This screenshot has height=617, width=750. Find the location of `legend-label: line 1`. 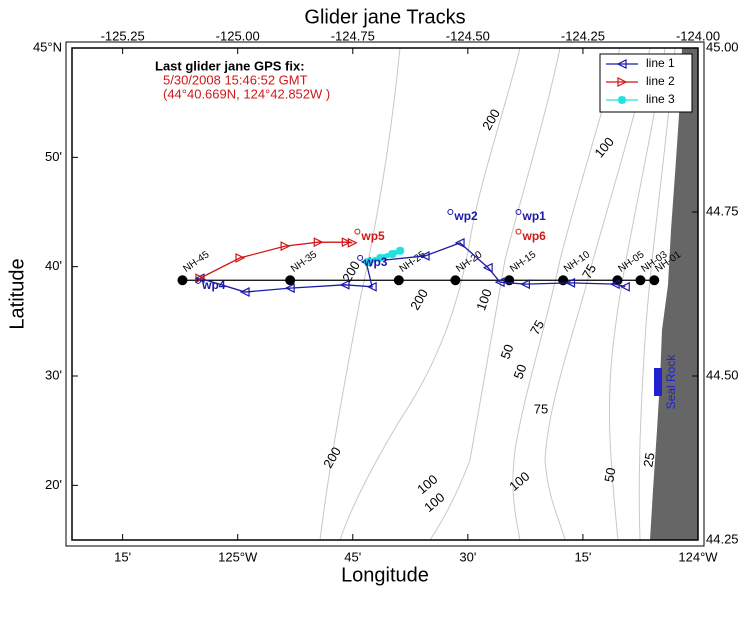

legend-label: line 1 is located at coordinates (660, 63).